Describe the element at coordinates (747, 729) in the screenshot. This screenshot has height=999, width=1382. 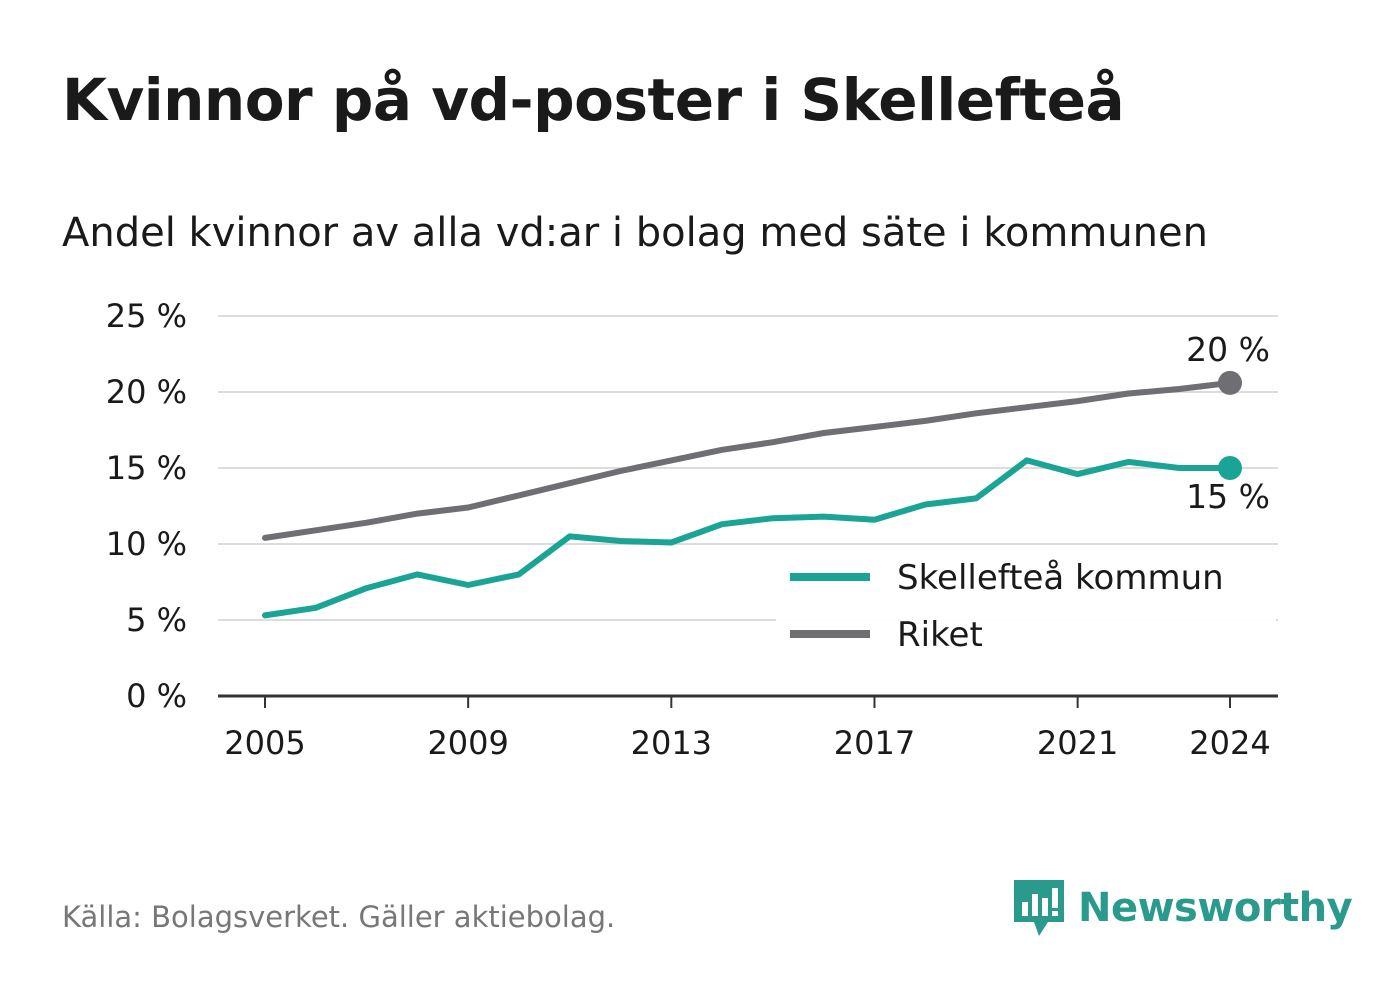
I see `x-axis: 2005 2009 2013 2017 2021 2024` at that location.